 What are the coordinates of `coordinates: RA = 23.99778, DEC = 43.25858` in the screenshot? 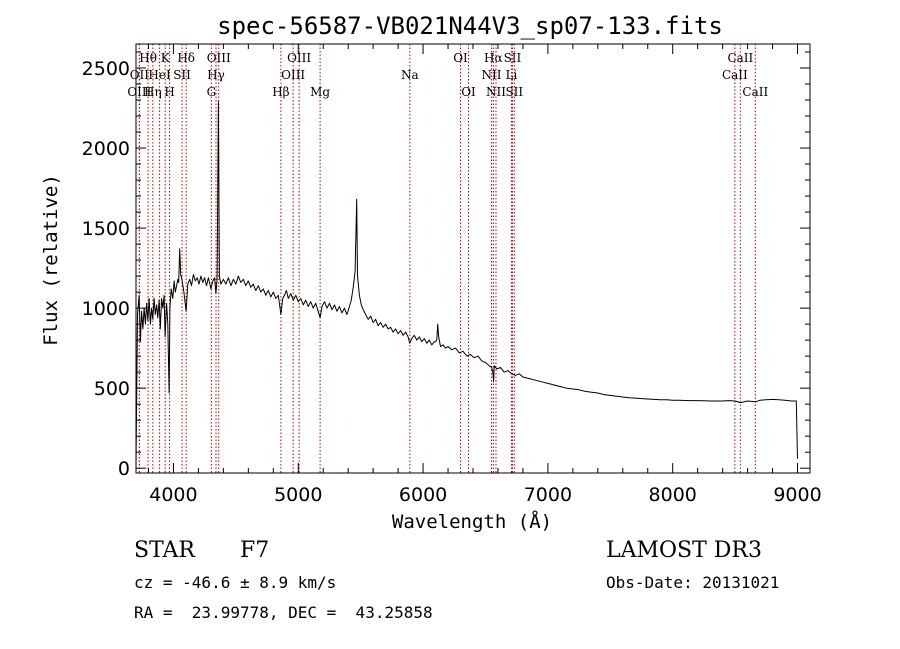 It's located at (283, 612).